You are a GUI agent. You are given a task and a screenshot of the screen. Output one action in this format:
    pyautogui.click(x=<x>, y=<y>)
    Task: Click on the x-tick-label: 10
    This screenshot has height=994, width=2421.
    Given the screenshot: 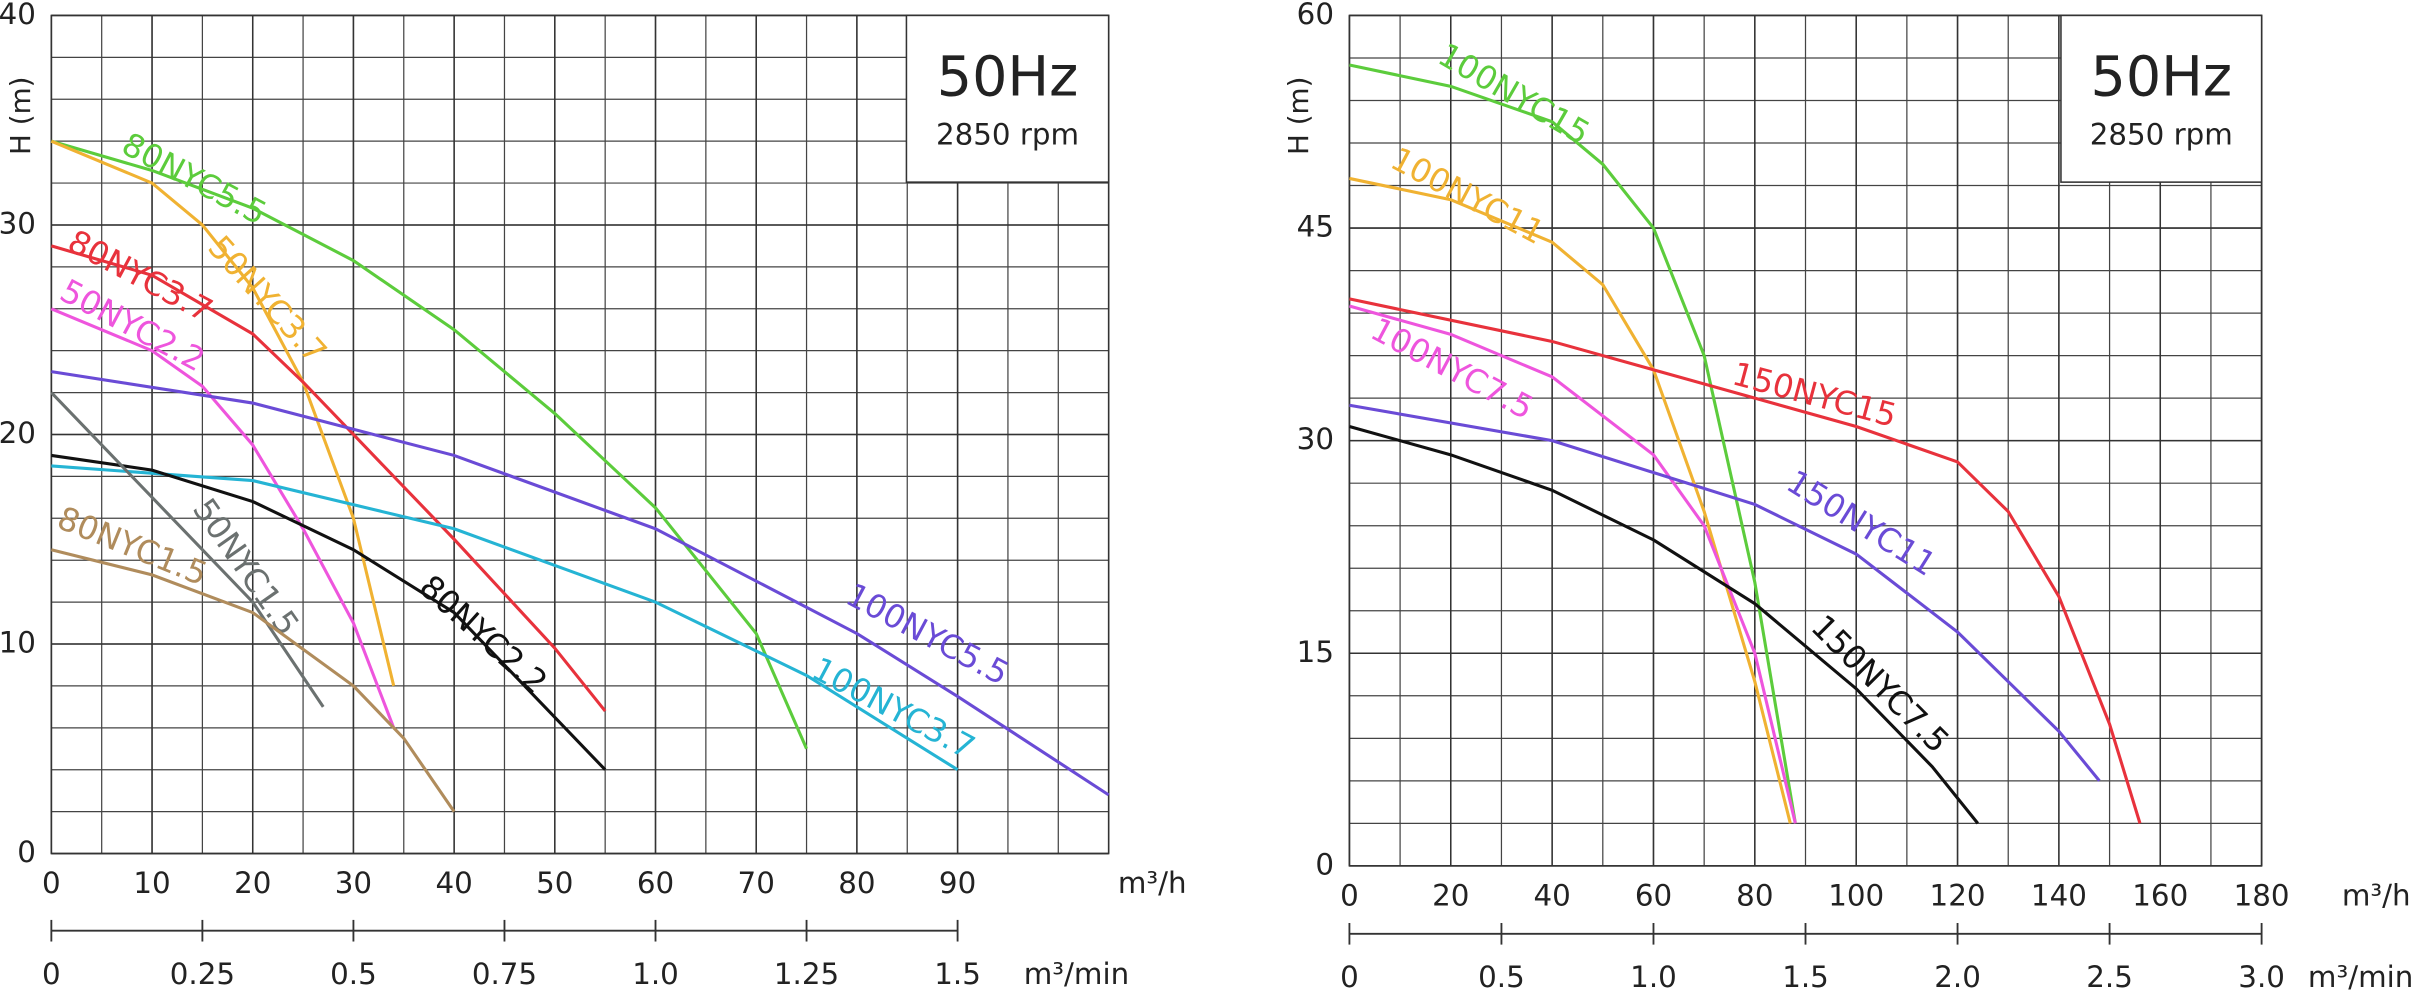 What is the action you would take?
    pyautogui.click(x=151, y=883)
    